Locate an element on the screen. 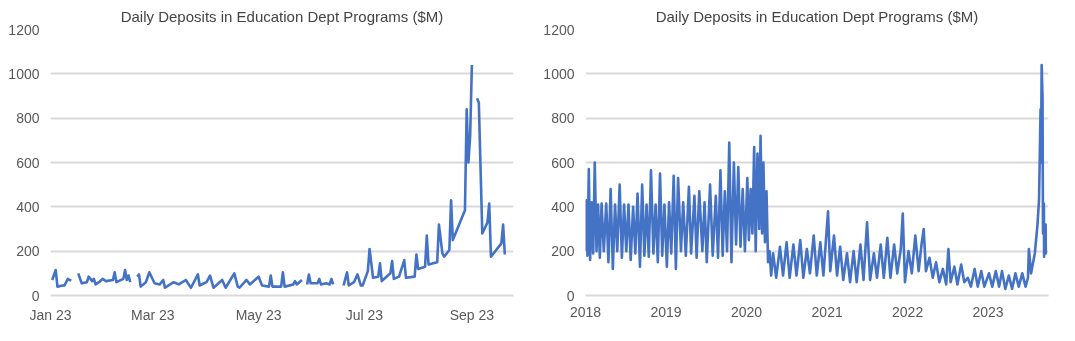  x-tick-label: 2021 is located at coordinates (827, 311).